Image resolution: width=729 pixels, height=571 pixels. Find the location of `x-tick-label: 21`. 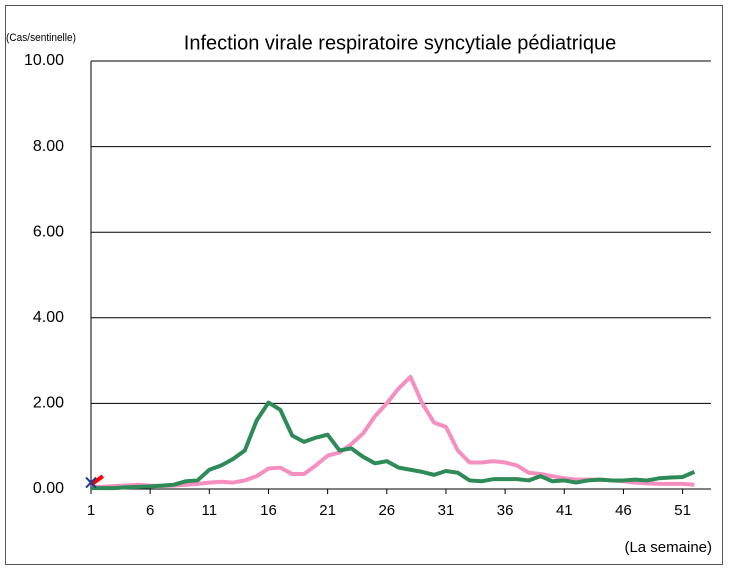

x-tick-label: 21 is located at coordinates (327, 510).